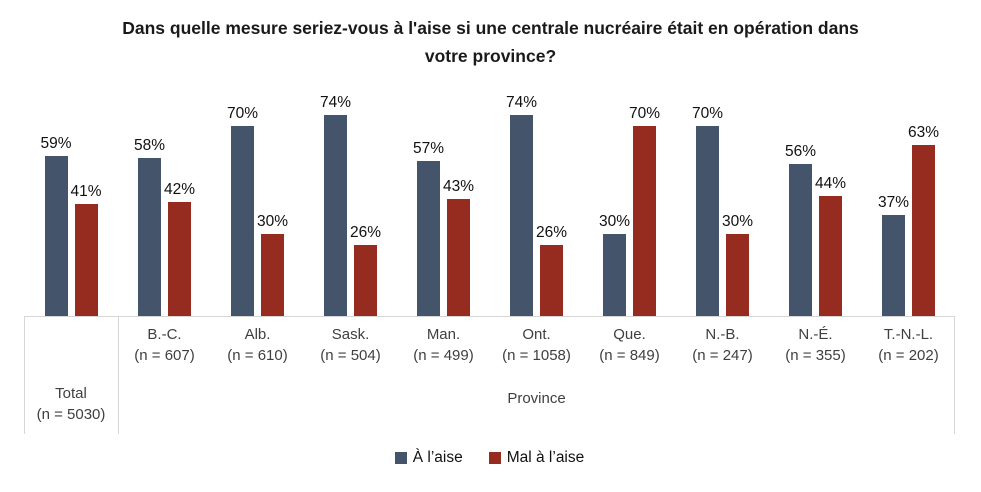  What do you see at coordinates (24, 375) in the screenshot?
I see `axis-border-left` at bounding box center [24, 375].